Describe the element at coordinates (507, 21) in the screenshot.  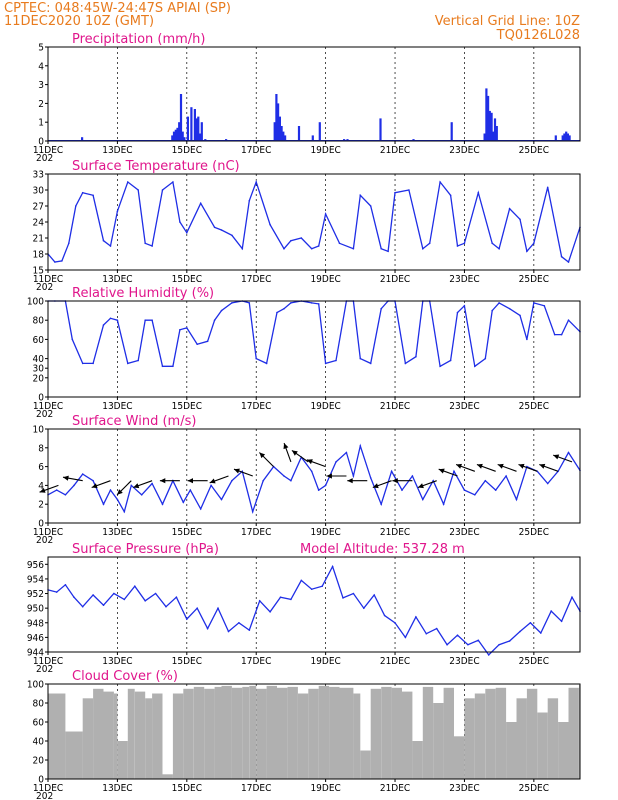
I see `header-grid-line: Vertical Grid Line: 10Z` at that location.